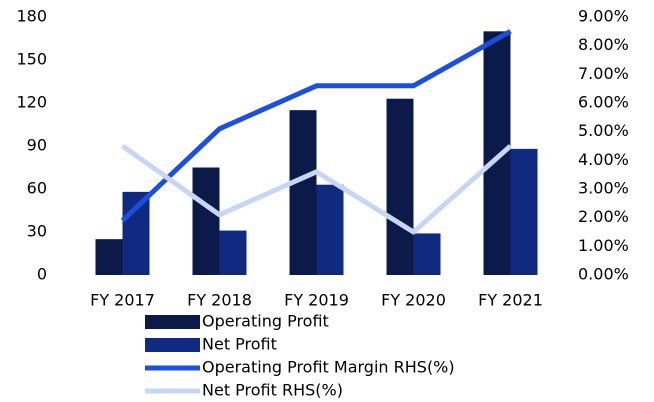 Image resolution: width=654 pixels, height=402 pixels. What do you see at coordinates (37, 188) in the screenshot?
I see `y-tick-label: 60` at bounding box center [37, 188].